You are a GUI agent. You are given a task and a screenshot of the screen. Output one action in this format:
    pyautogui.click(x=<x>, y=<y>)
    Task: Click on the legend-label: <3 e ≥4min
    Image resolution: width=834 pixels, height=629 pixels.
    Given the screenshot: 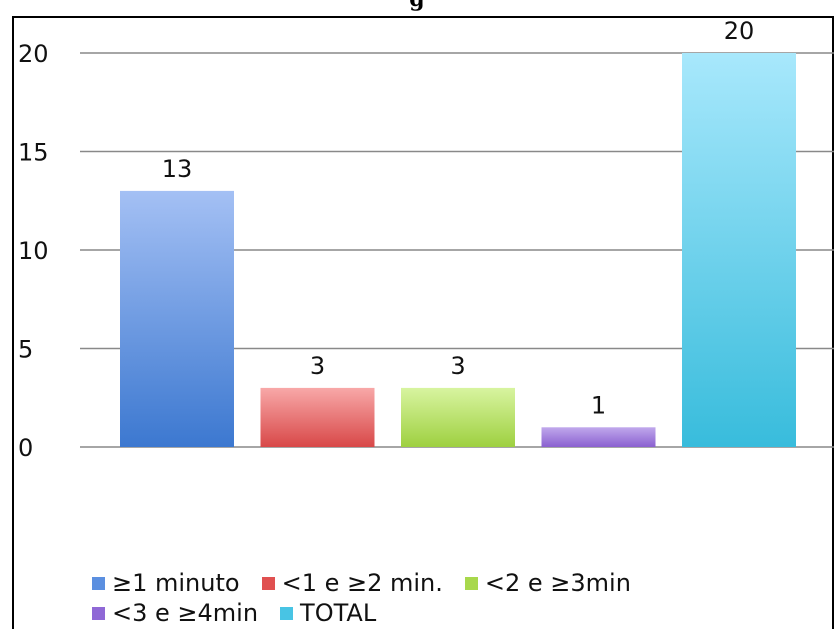 What is the action you would take?
    pyautogui.click(x=185, y=613)
    